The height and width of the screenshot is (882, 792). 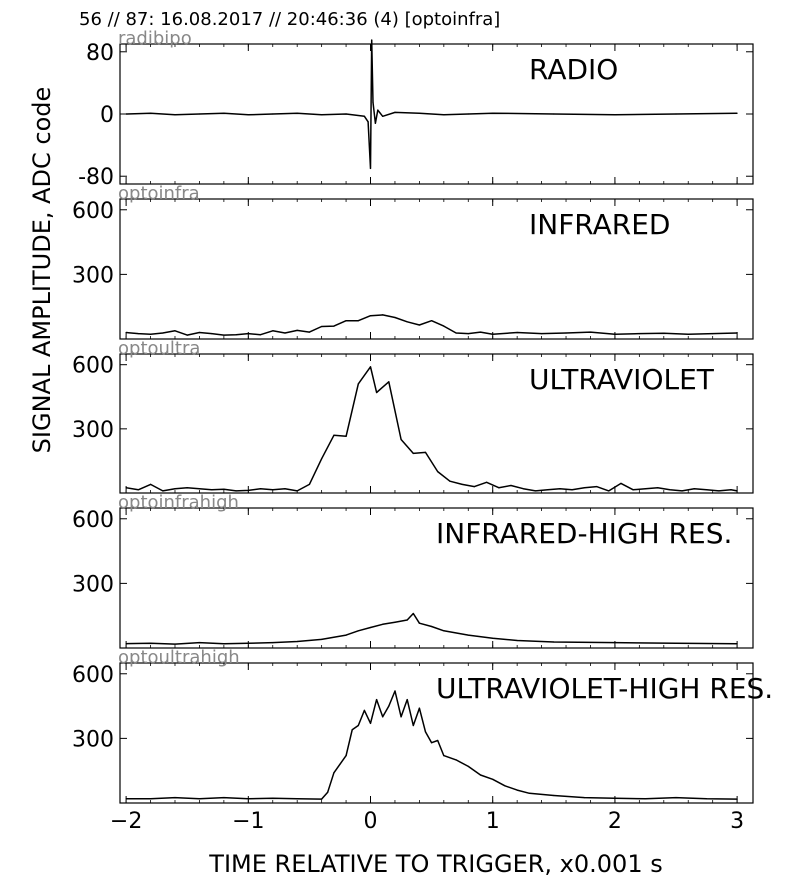 I want to click on x-tick-label: 3, so click(x=737, y=821).